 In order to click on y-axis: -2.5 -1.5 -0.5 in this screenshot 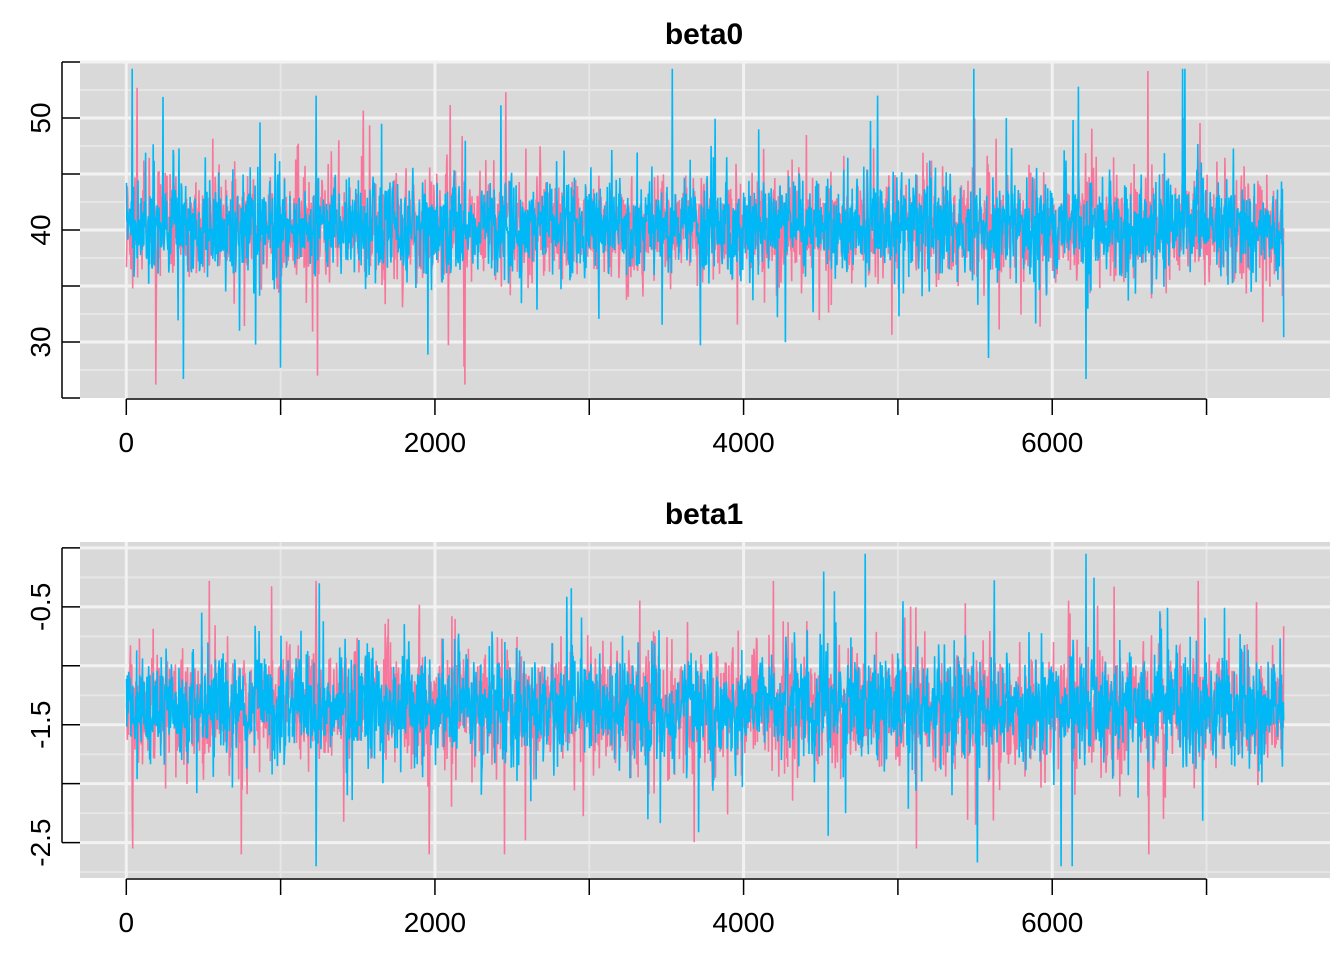, I will do `click(52, 707)`.